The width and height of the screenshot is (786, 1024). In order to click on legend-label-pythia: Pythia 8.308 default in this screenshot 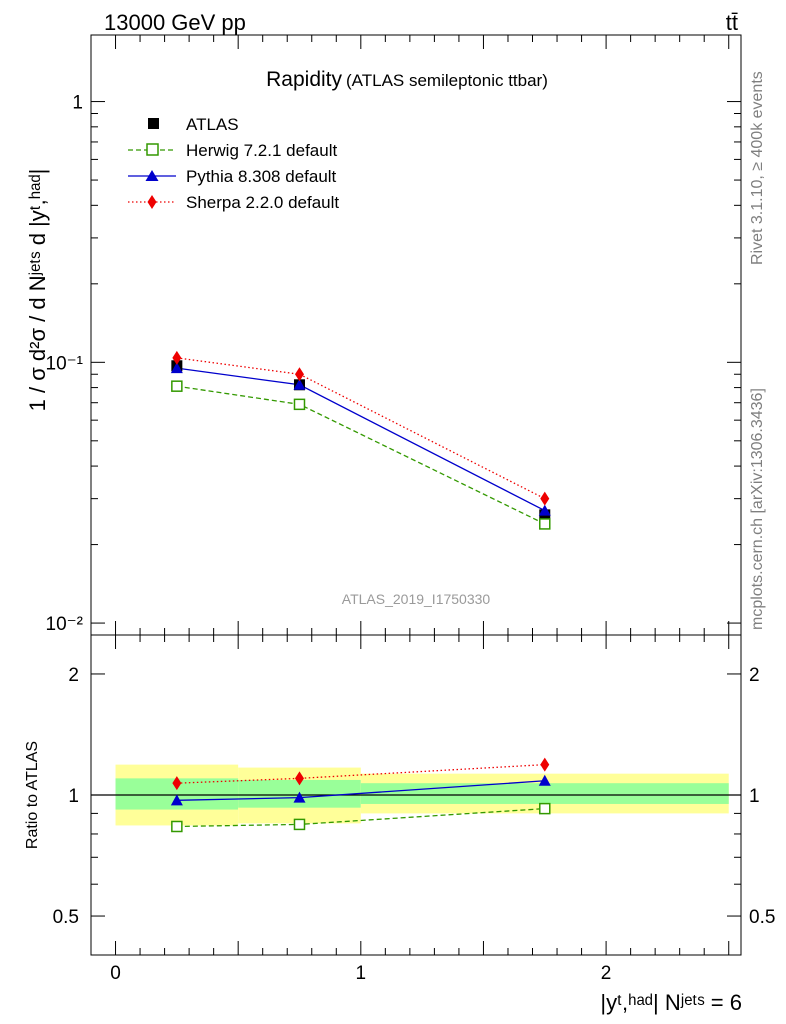, I will do `click(261, 176)`.